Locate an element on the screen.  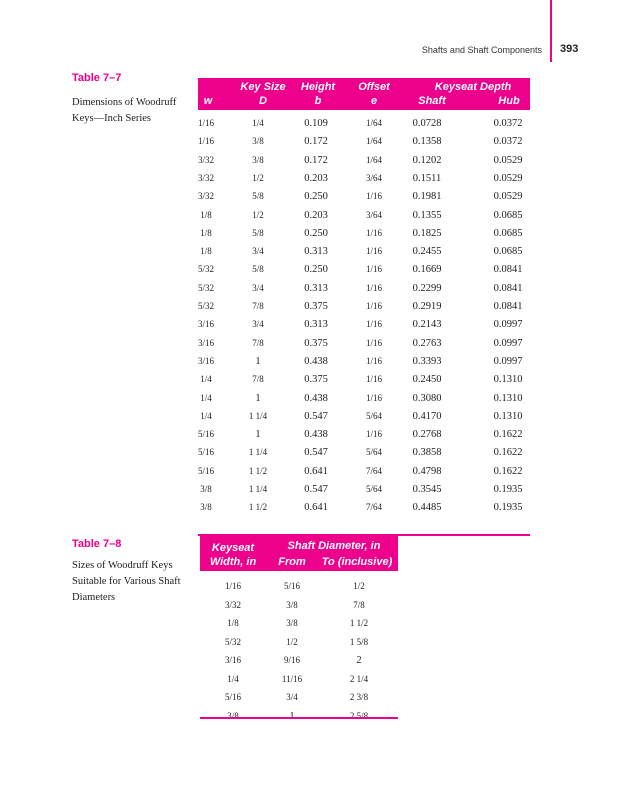
table-cell-shaft-depth: 0.1511 is located at coordinates (427, 178).